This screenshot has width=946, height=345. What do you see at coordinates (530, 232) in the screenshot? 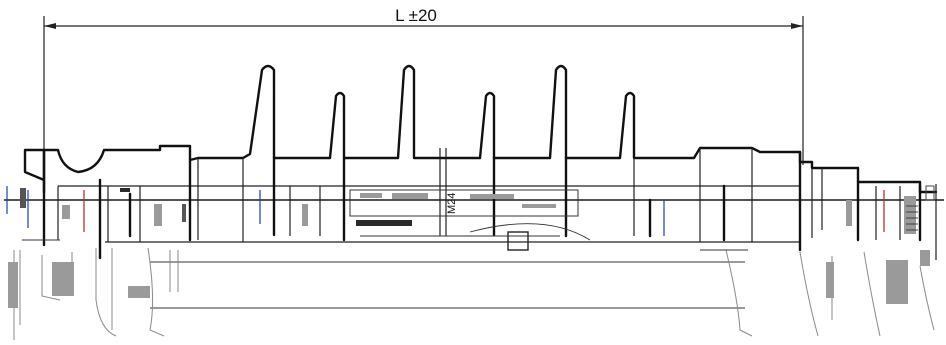
I see `rod-curve` at bounding box center [530, 232].